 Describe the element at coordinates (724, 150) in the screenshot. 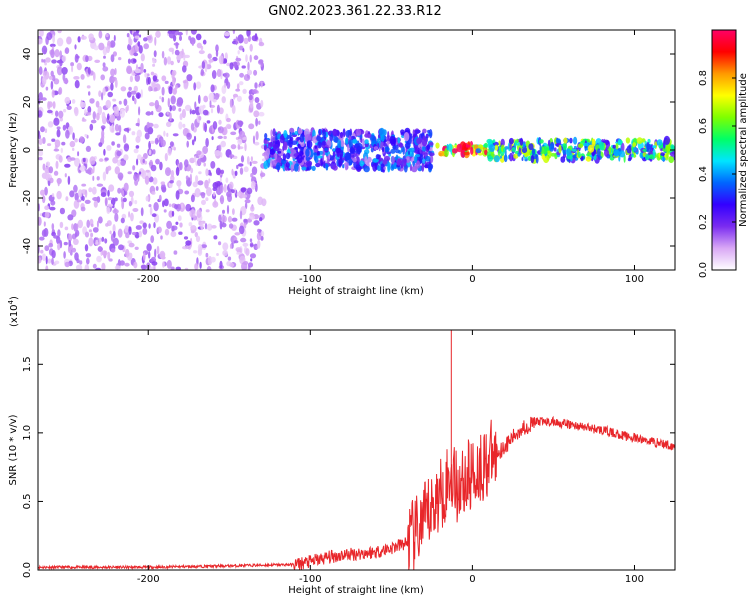

I see `colorbar-gradient` at that location.